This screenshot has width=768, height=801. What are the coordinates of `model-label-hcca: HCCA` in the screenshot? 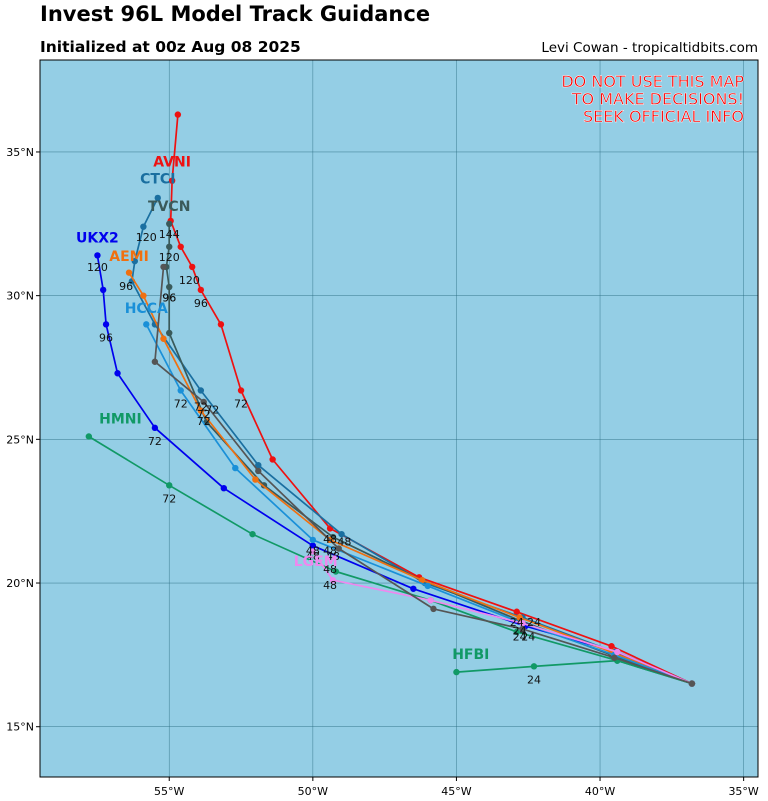 It's located at (146, 309).